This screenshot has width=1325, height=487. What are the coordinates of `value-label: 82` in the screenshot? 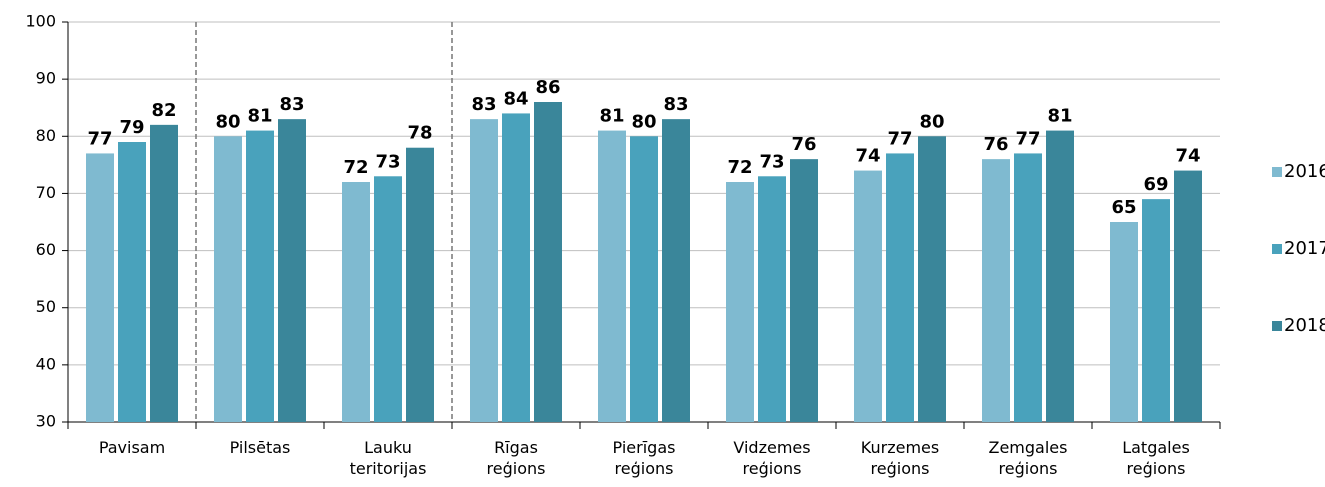 It's located at (163, 110).